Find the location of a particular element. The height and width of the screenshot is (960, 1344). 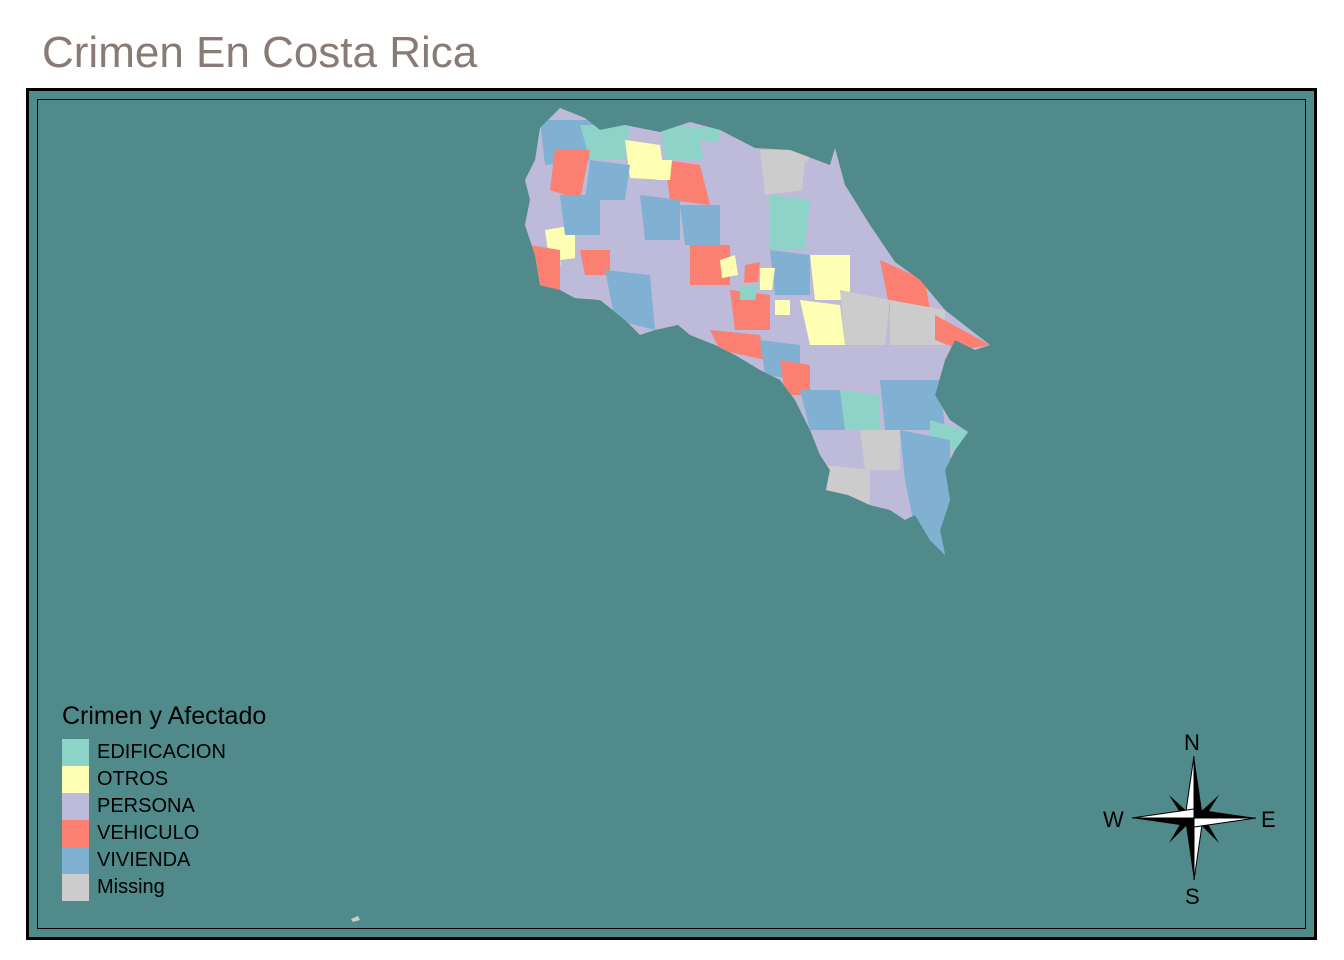

legend-item: EDIFICACION is located at coordinates (164, 752).